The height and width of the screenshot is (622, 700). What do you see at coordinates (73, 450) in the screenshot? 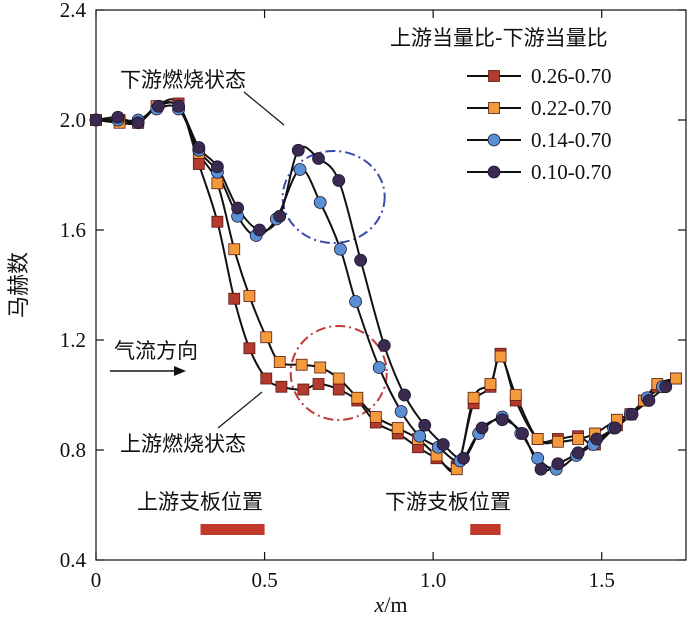
I see `y-tick-label: 0.8` at bounding box center [73, 450].